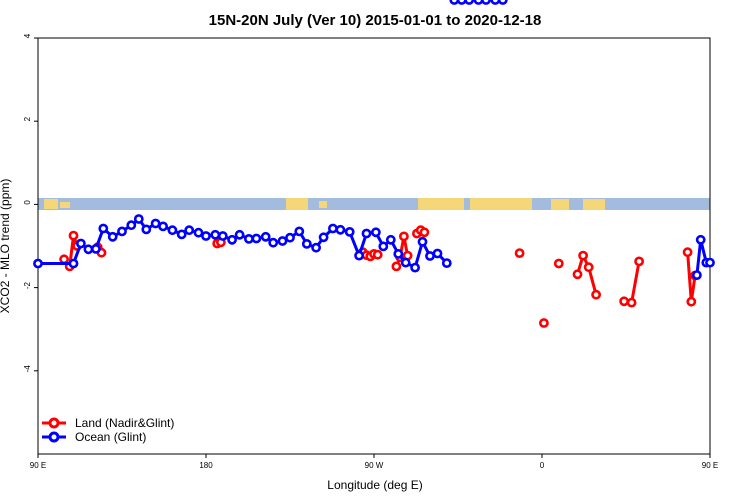 Image resolution: width=750 pixels, height=500 pixels. I want to click on y-axis: -4 -2 0 2 4, so click(30, 202).